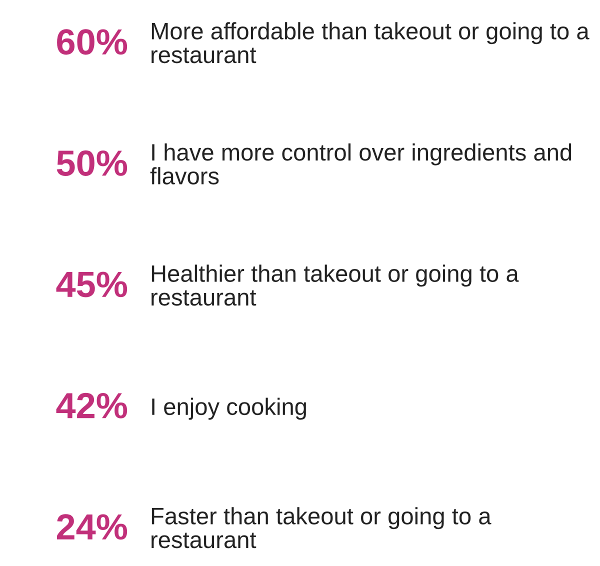  I want to click on data-label: 60%, so click(92, 42).